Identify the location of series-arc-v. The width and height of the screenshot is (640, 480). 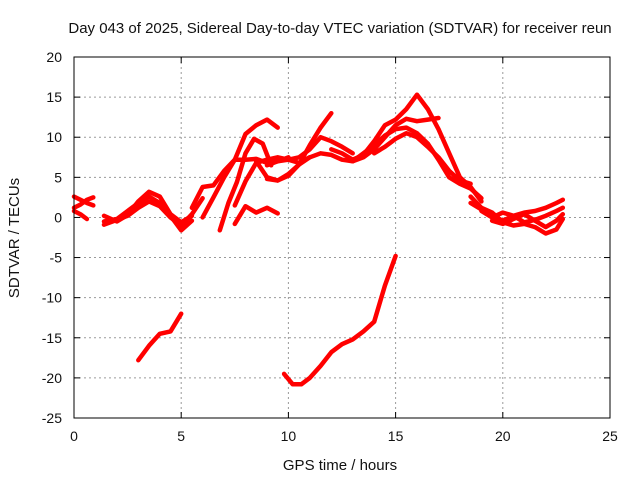
(522, 215).